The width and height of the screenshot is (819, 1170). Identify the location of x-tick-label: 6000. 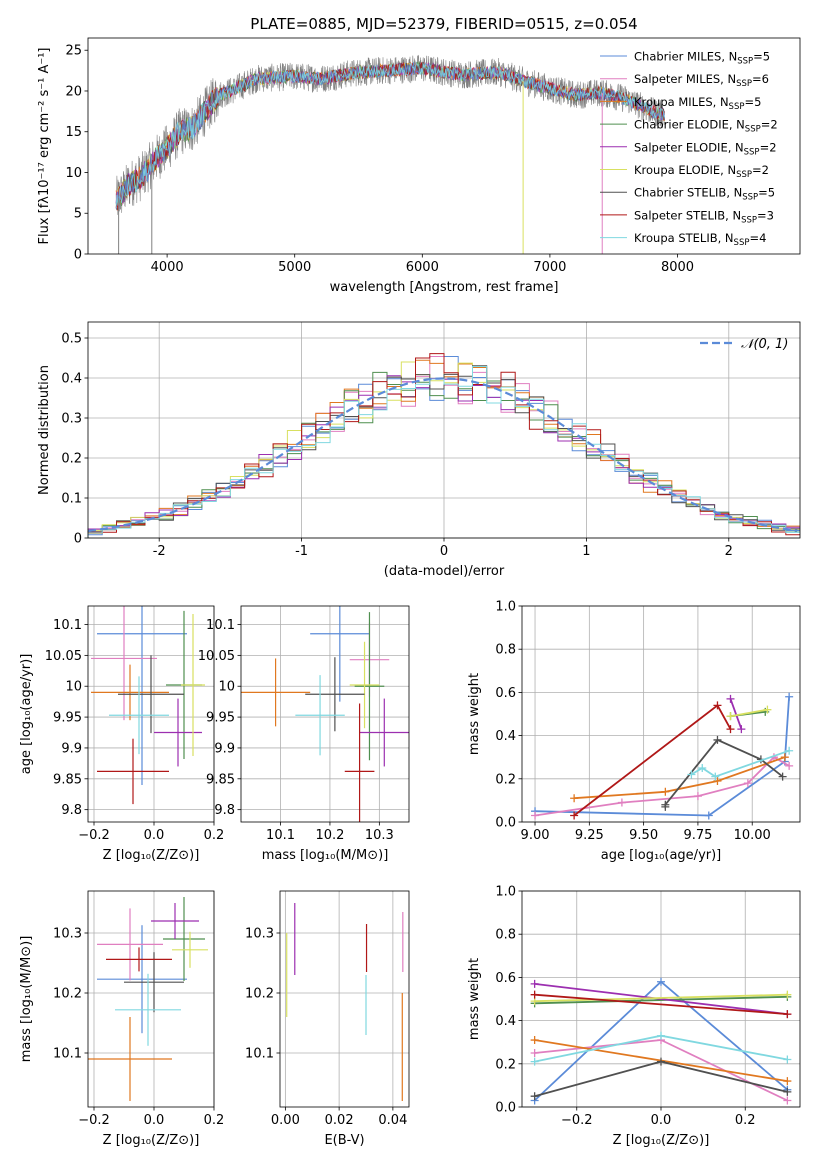
(422, 267).